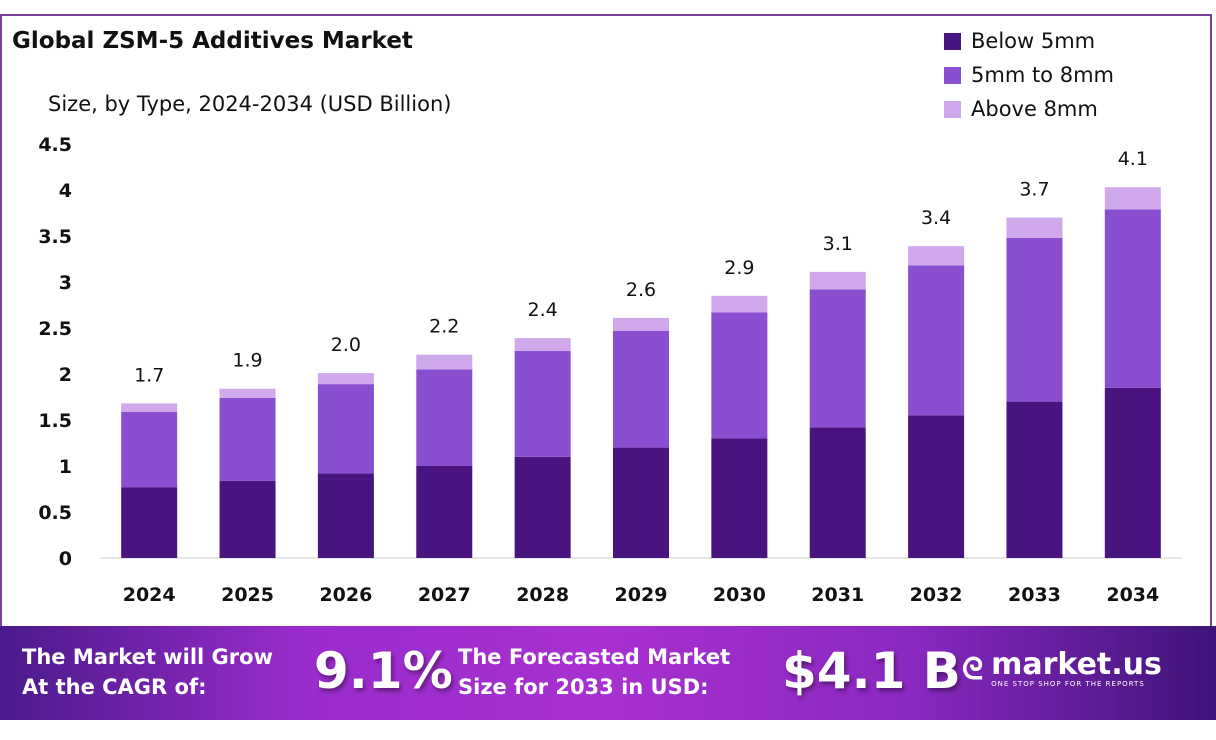 The image size is (1216, 740). I want to click on y-tick-label: 4, so click(65, 191).